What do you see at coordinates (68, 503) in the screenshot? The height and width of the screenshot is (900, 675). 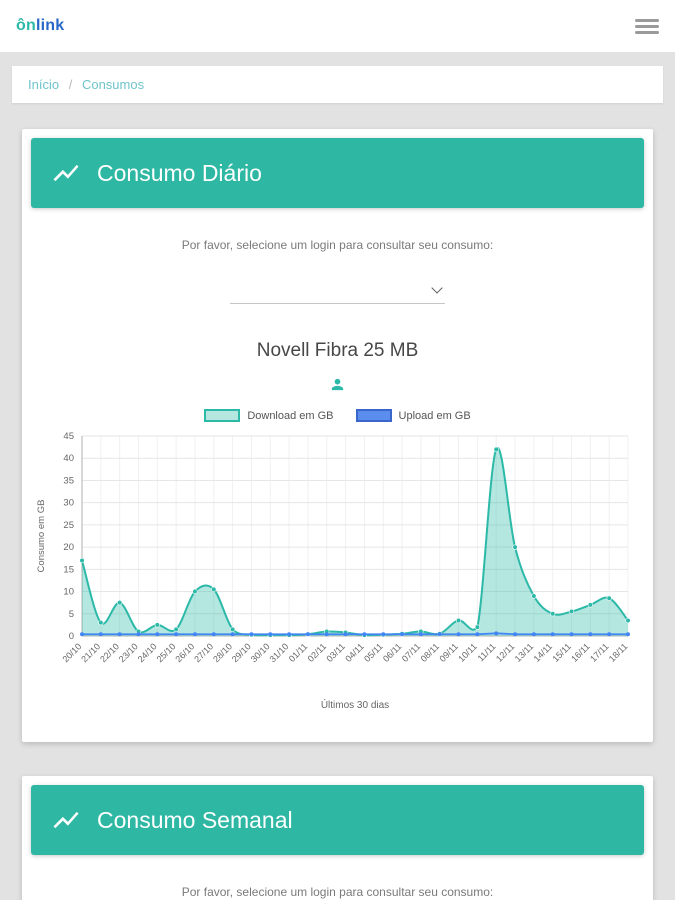 I see `svg-text: 30` at bounding box center [68, 503].